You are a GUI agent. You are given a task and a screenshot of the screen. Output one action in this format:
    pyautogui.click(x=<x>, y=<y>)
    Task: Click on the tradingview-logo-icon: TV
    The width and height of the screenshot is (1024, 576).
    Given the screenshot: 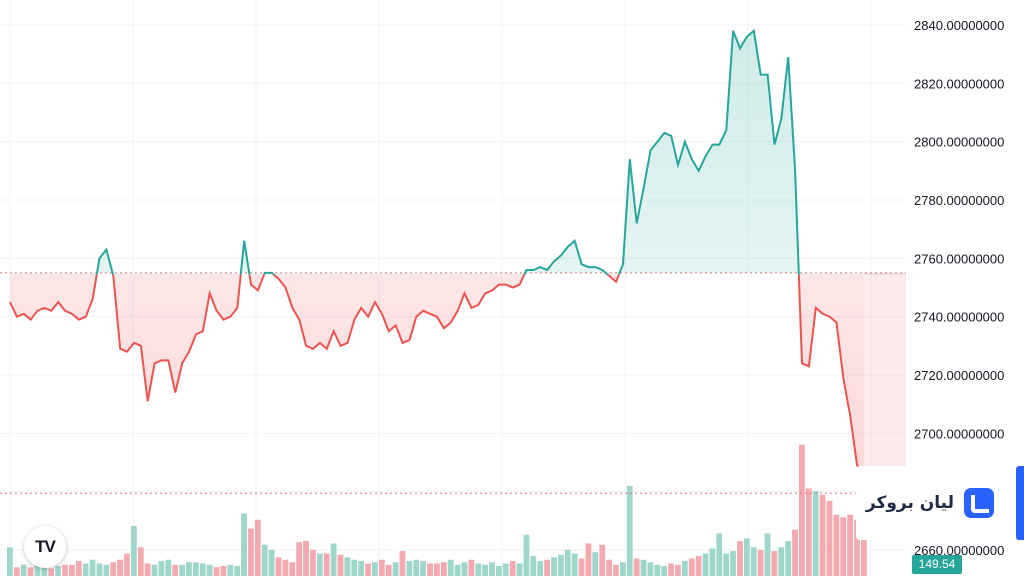 What is the action you would take?
    pyautogui.click(x=45, y=547)
    